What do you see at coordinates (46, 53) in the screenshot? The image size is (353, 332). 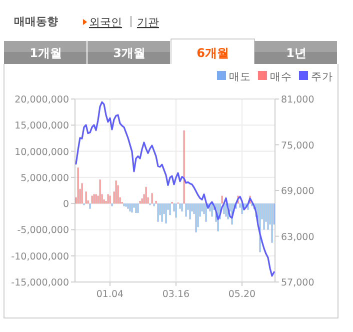 I see `text: 1개월` at bounding box center [46, 53].